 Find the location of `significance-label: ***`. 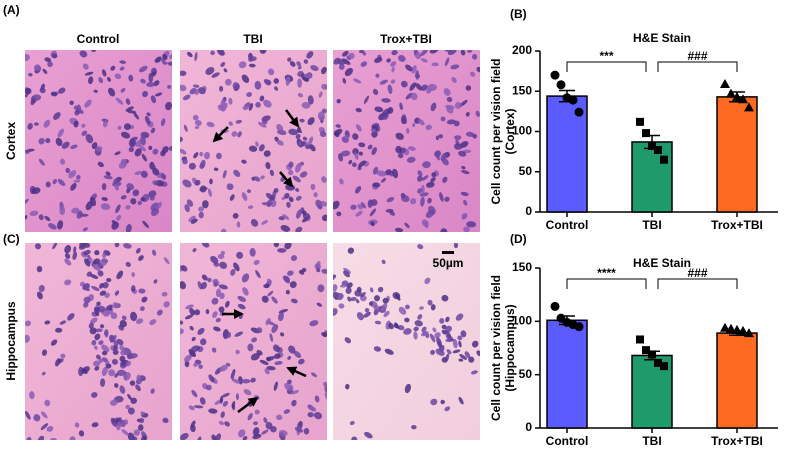

significance-label: *** is located at coordinates (606, 56).